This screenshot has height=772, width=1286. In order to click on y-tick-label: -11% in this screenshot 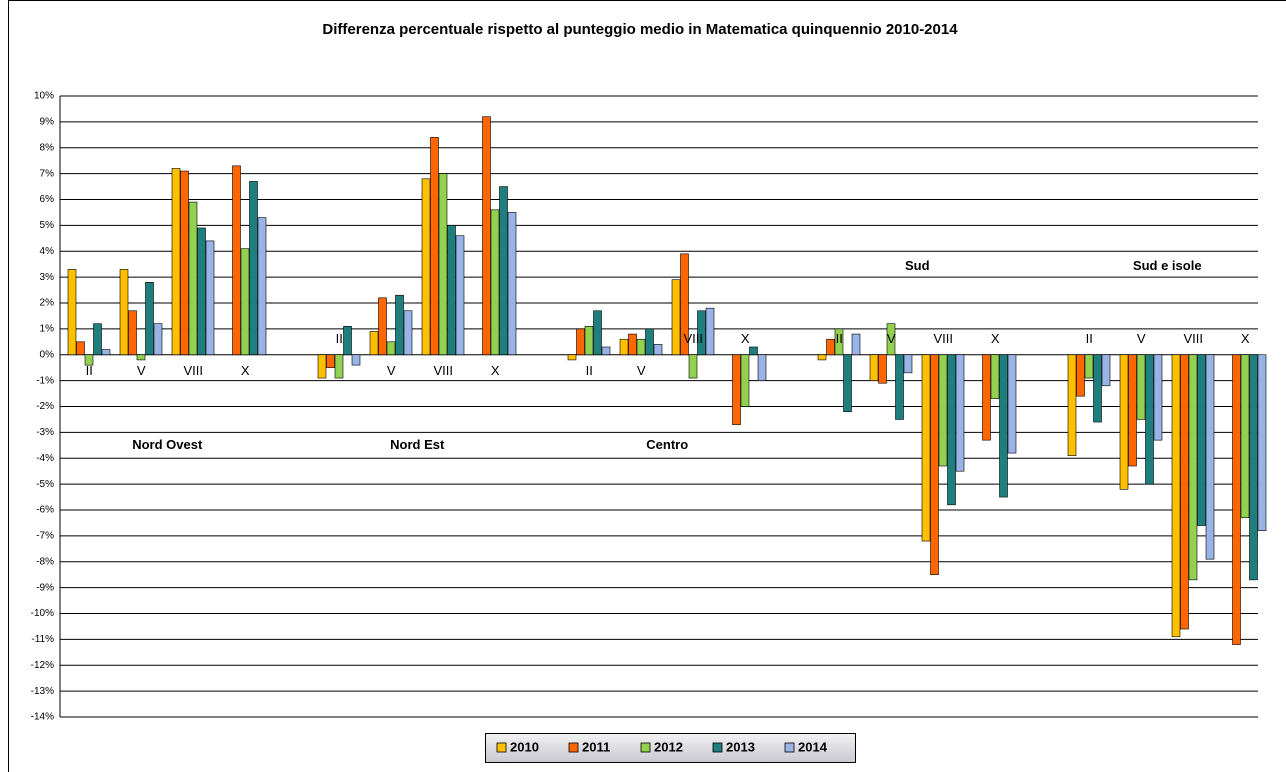, I will do `click(42, 639)`.